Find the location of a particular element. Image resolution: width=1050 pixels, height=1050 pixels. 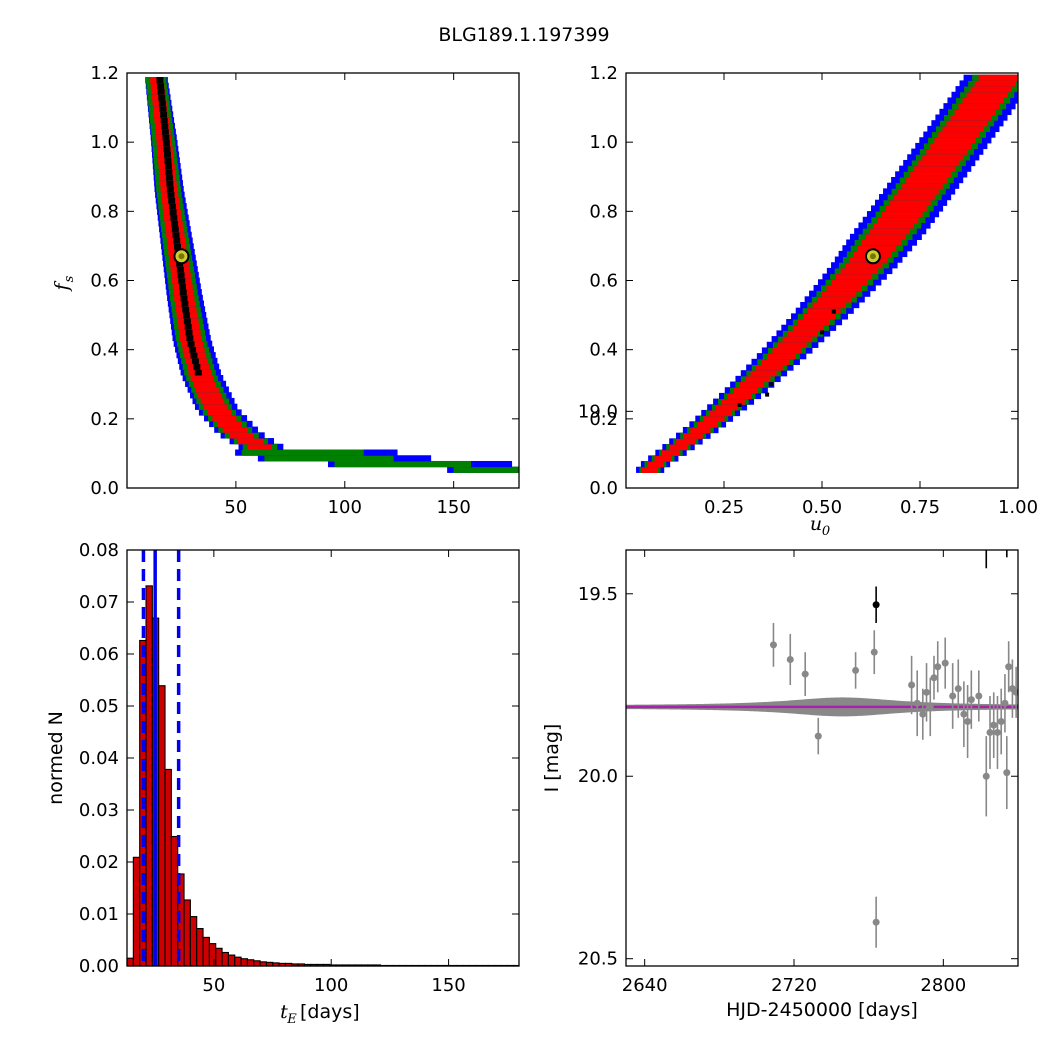

axes-frame is located at coordinates (822, 758).